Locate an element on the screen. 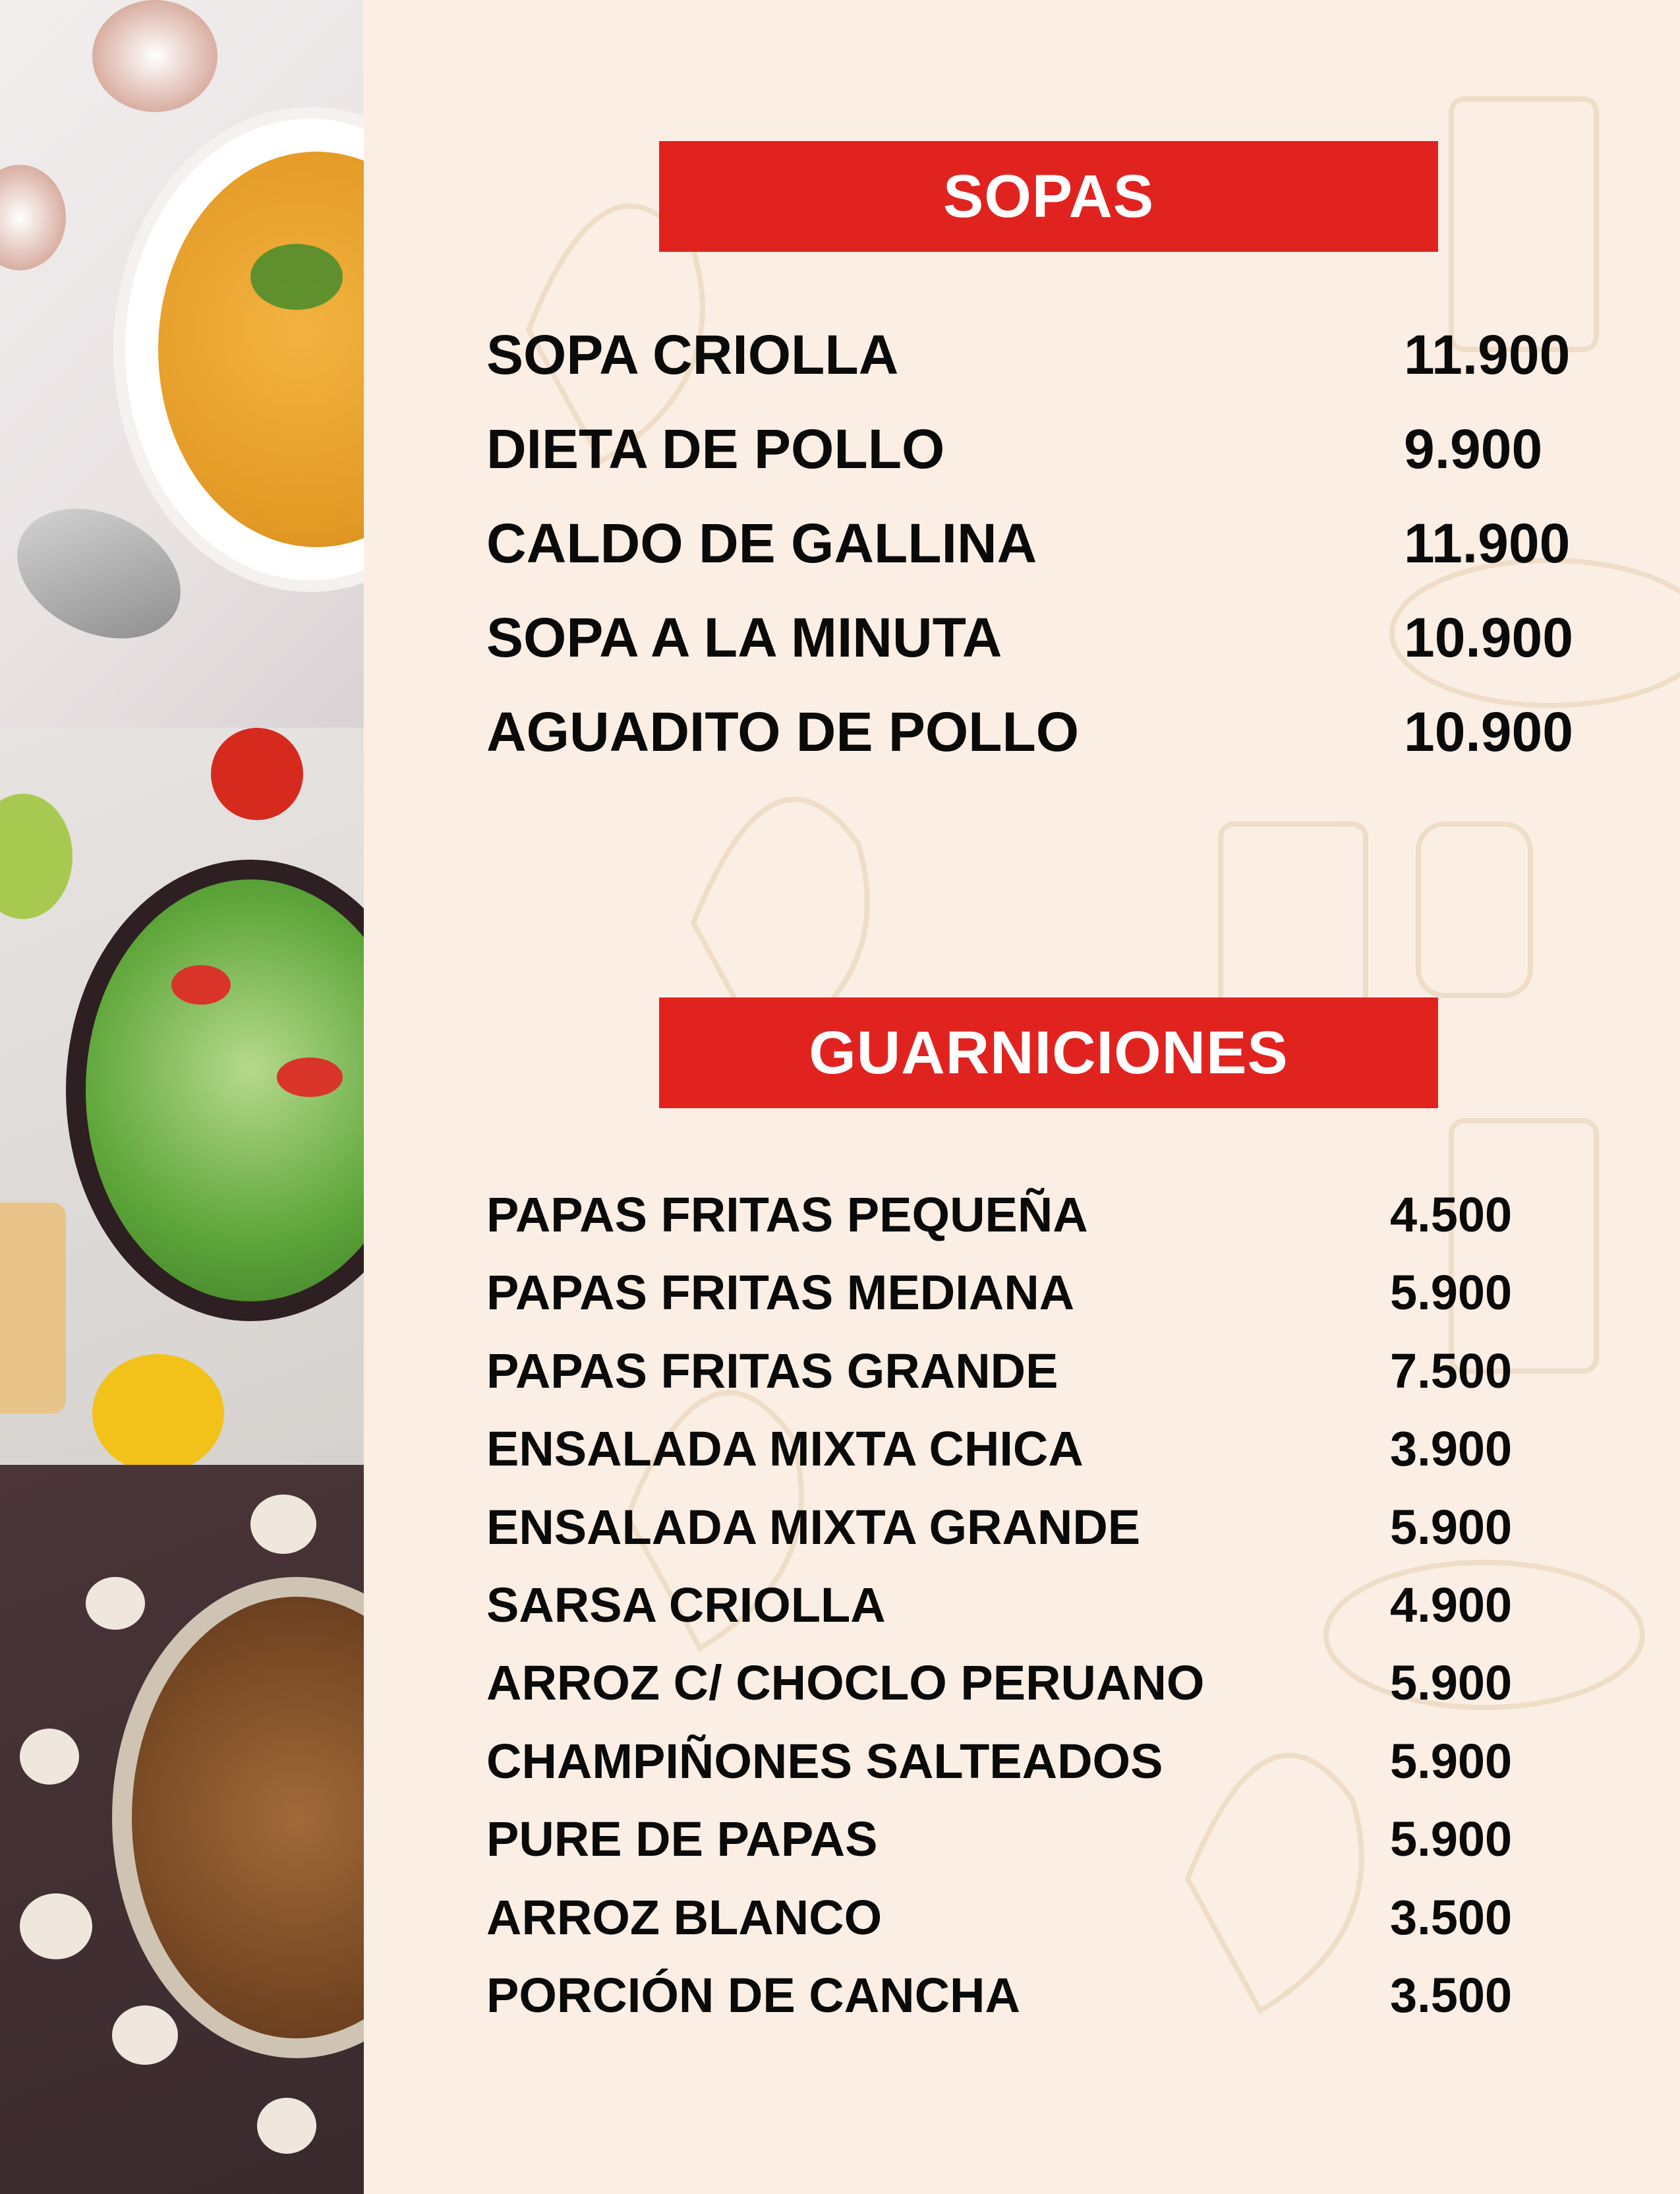 The height and width of the screenshot is (2194, 1680). section-title-banner: GUARNICIONES is located at coordinates (1048, 1052).